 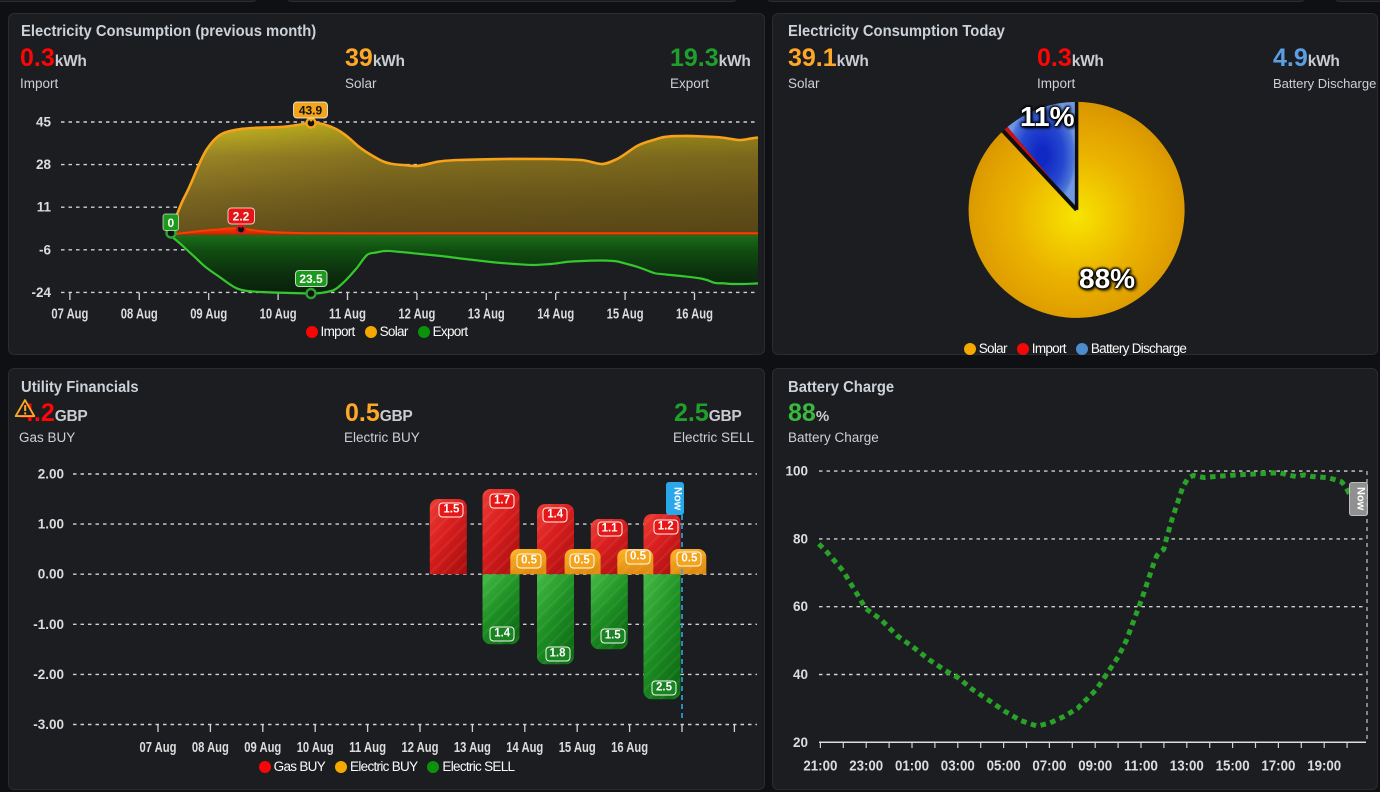 I want to click on svg-text: 05:00, so click(x=1004, y=766).